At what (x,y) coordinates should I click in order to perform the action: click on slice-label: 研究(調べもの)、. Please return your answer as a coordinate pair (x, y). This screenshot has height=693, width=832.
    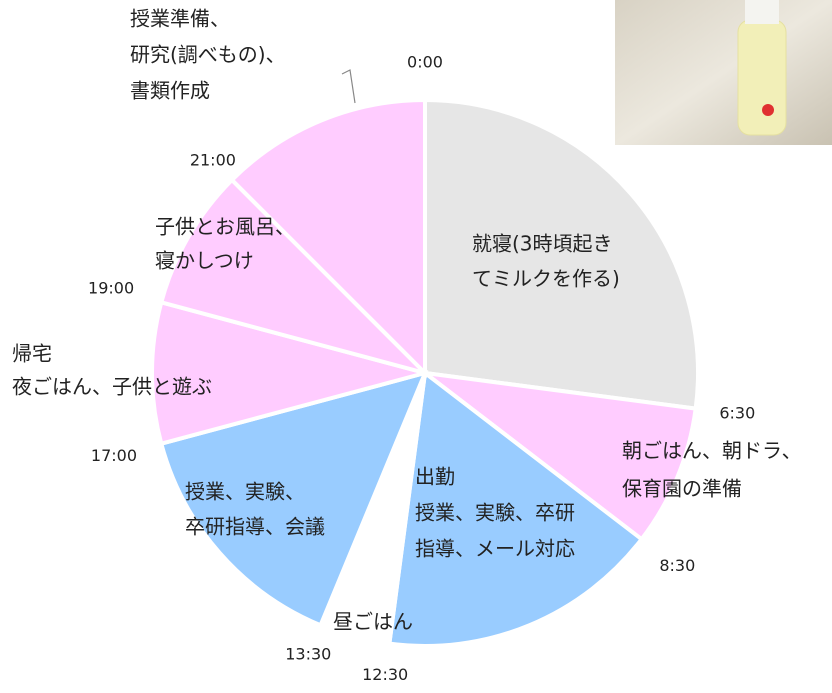
    Looking at the image, I should click on (208, 55).